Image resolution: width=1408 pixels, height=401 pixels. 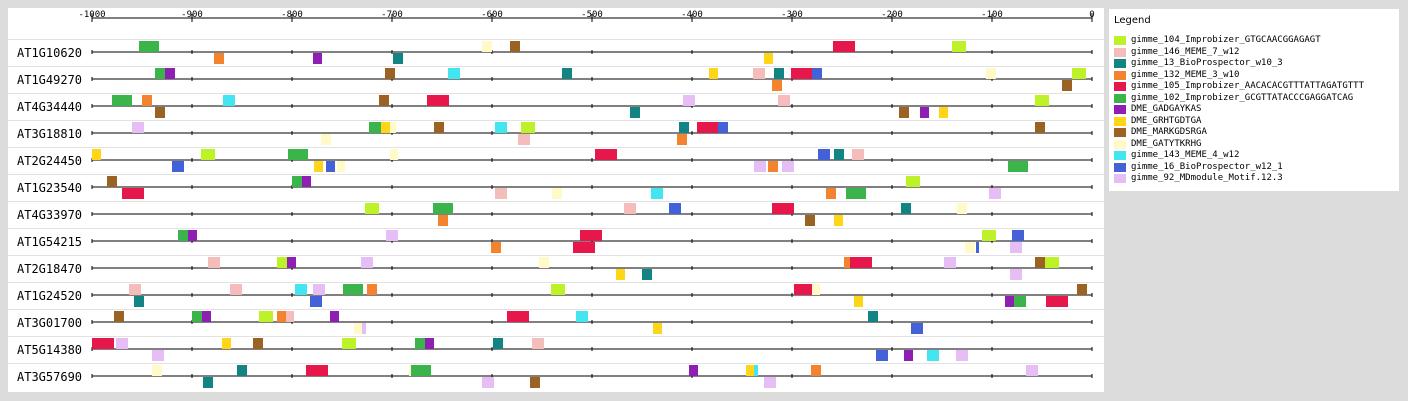 I want to click on x-tick-label: -600, so click(x=492, y=15).